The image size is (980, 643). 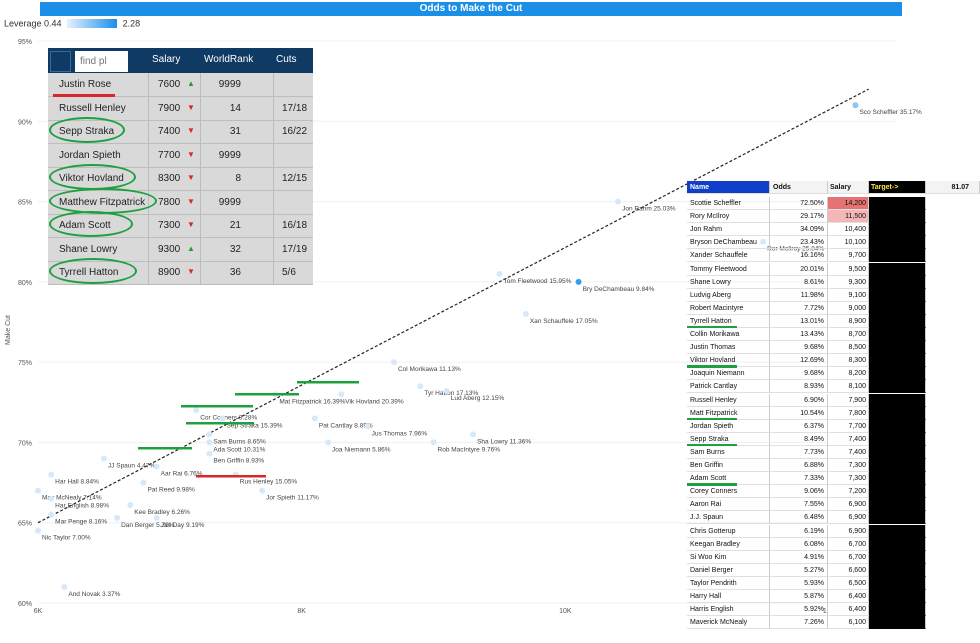 What do you see at coordinates (191, 83) in the screenshot?
I see `arrow-up-icon: ▲` at bounding box center [191, 83].